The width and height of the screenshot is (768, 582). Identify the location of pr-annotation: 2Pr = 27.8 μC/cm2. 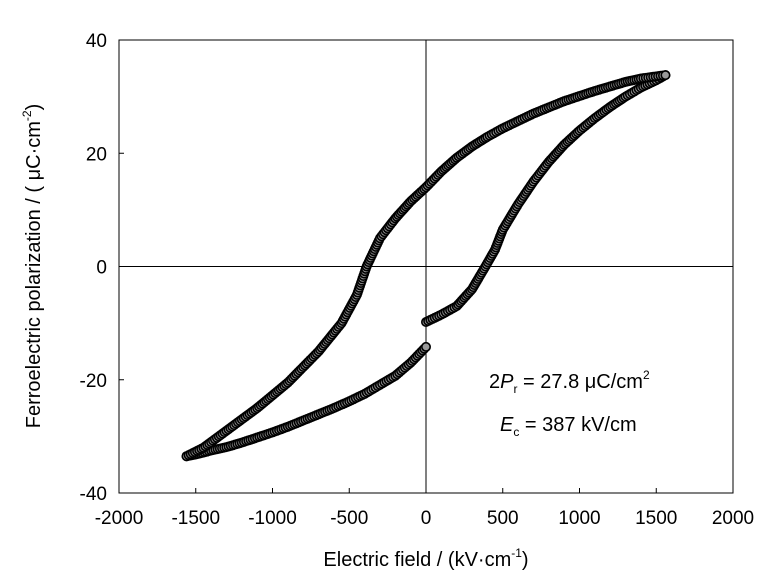
(569, 382).